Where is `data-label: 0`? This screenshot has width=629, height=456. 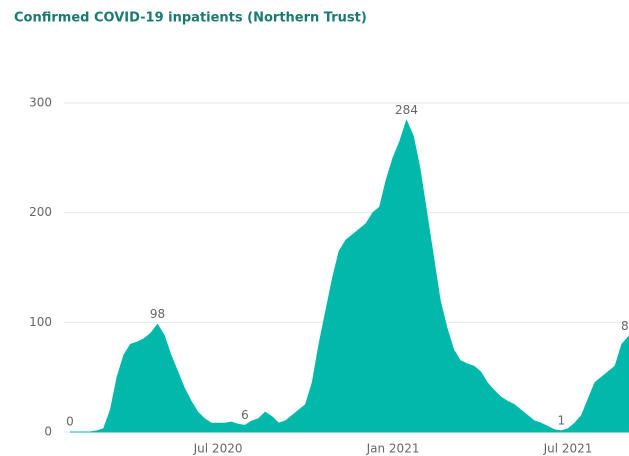 data-label: 0 is located at coordinates (70, 422).